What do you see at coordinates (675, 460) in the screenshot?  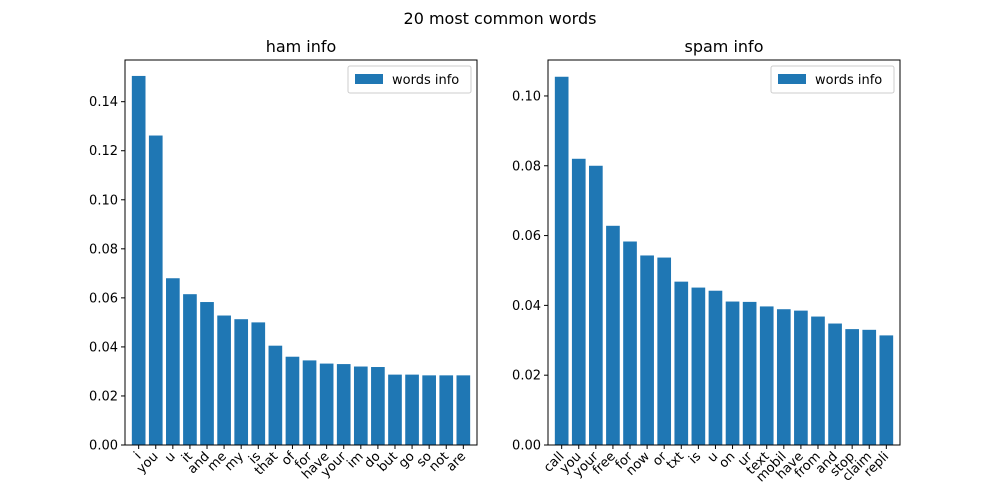 I see `x-tick-label: txt` at bounding box center [675, 460].